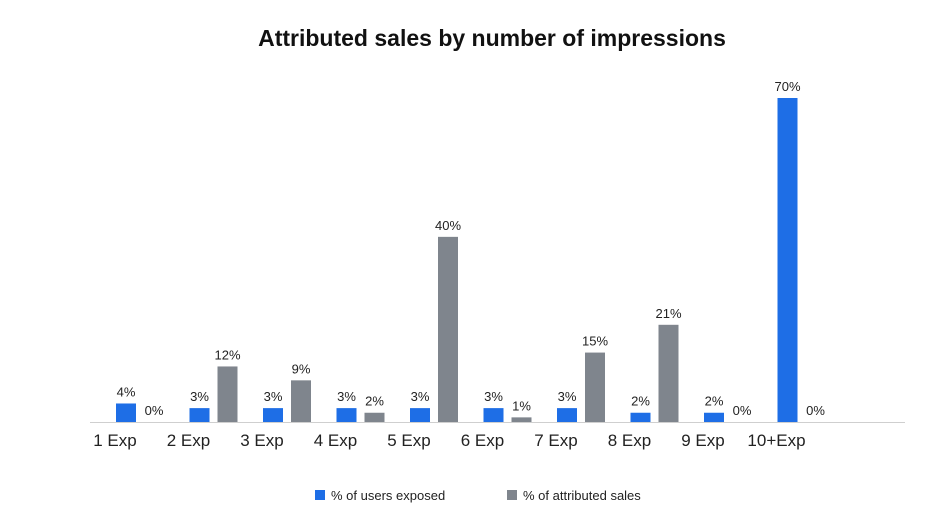 The width and height of the screenshot is (925, 510). I want to click on x-tick-label-10: 10+Exp, so click(776, 440).